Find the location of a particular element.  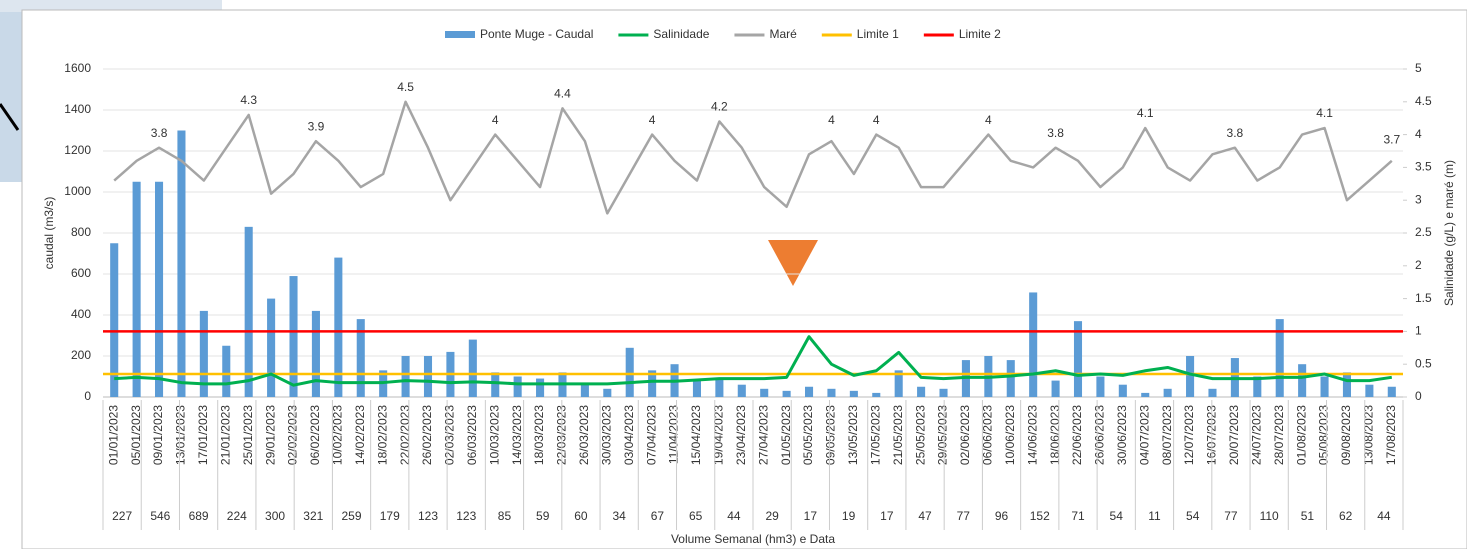

weekly-volume: 96 is located at coordinates (1002, 516).